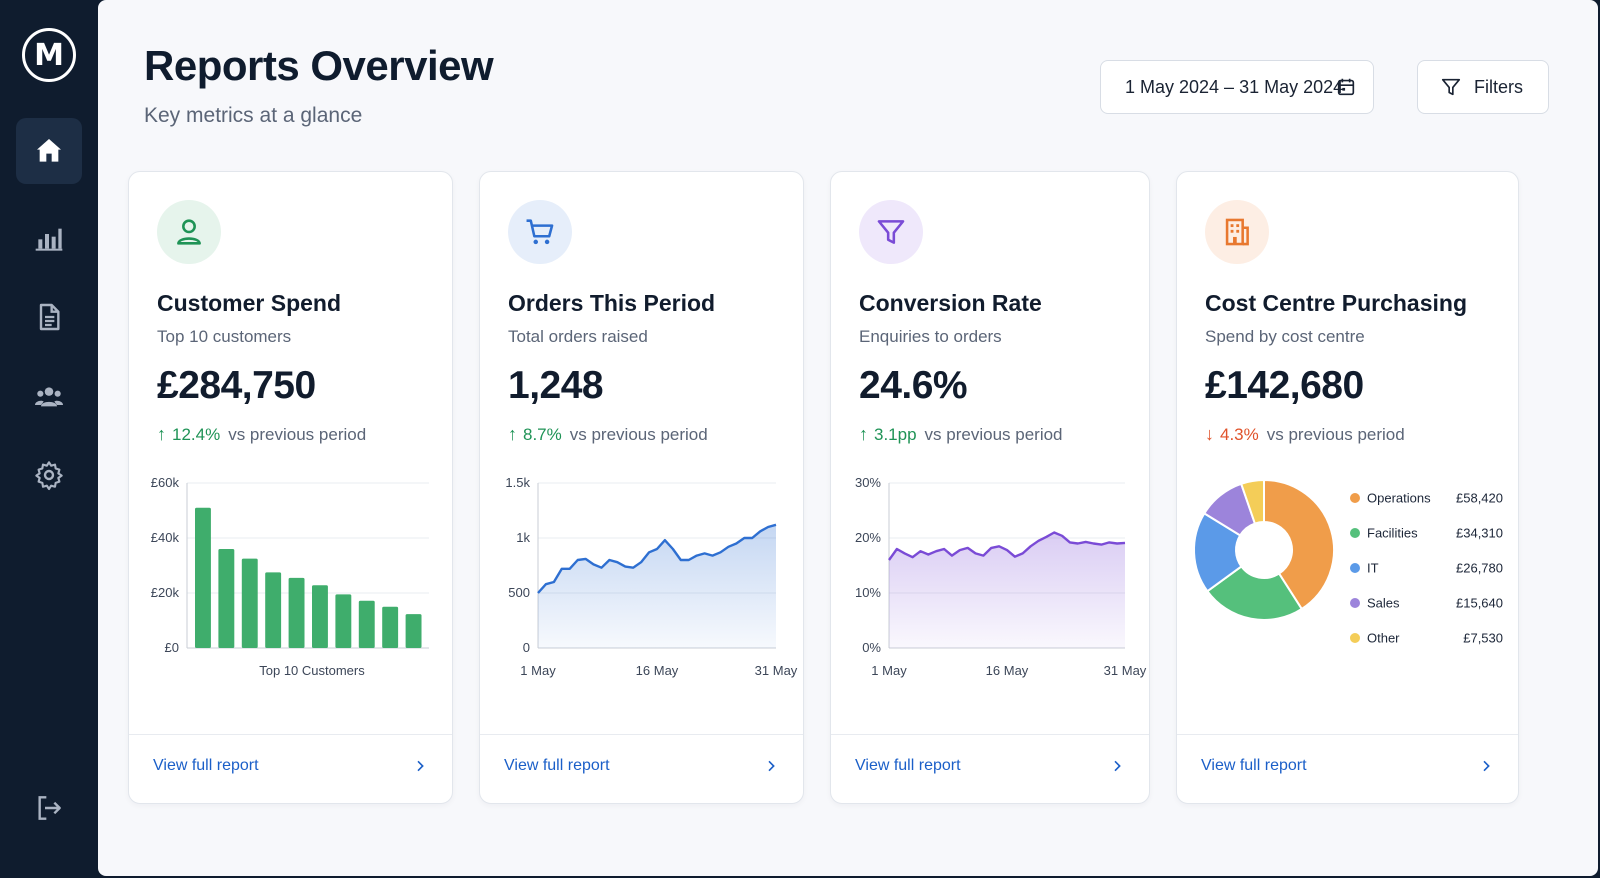 The height and width of the screenshot is (878, 1600). I want to click on series-line, so click(1007, 546).